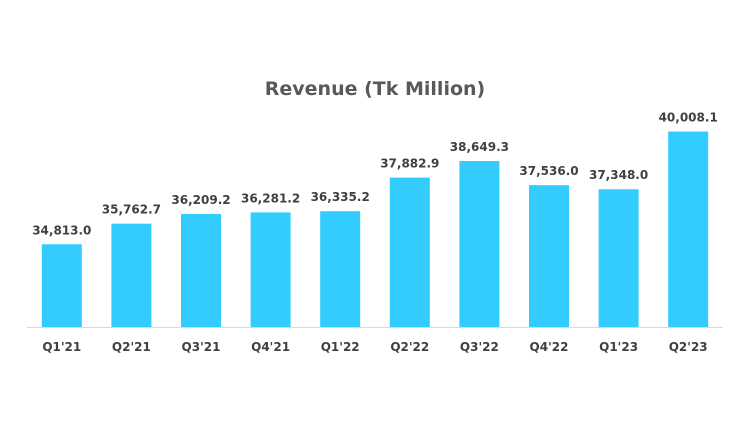 Image resolution: width=750 pixels, height=430 pixels. What do you see at coordinates (131, 210) in the screenshot?
I see `data-label-1: 35,762.7` at bounding box center [131, 210].